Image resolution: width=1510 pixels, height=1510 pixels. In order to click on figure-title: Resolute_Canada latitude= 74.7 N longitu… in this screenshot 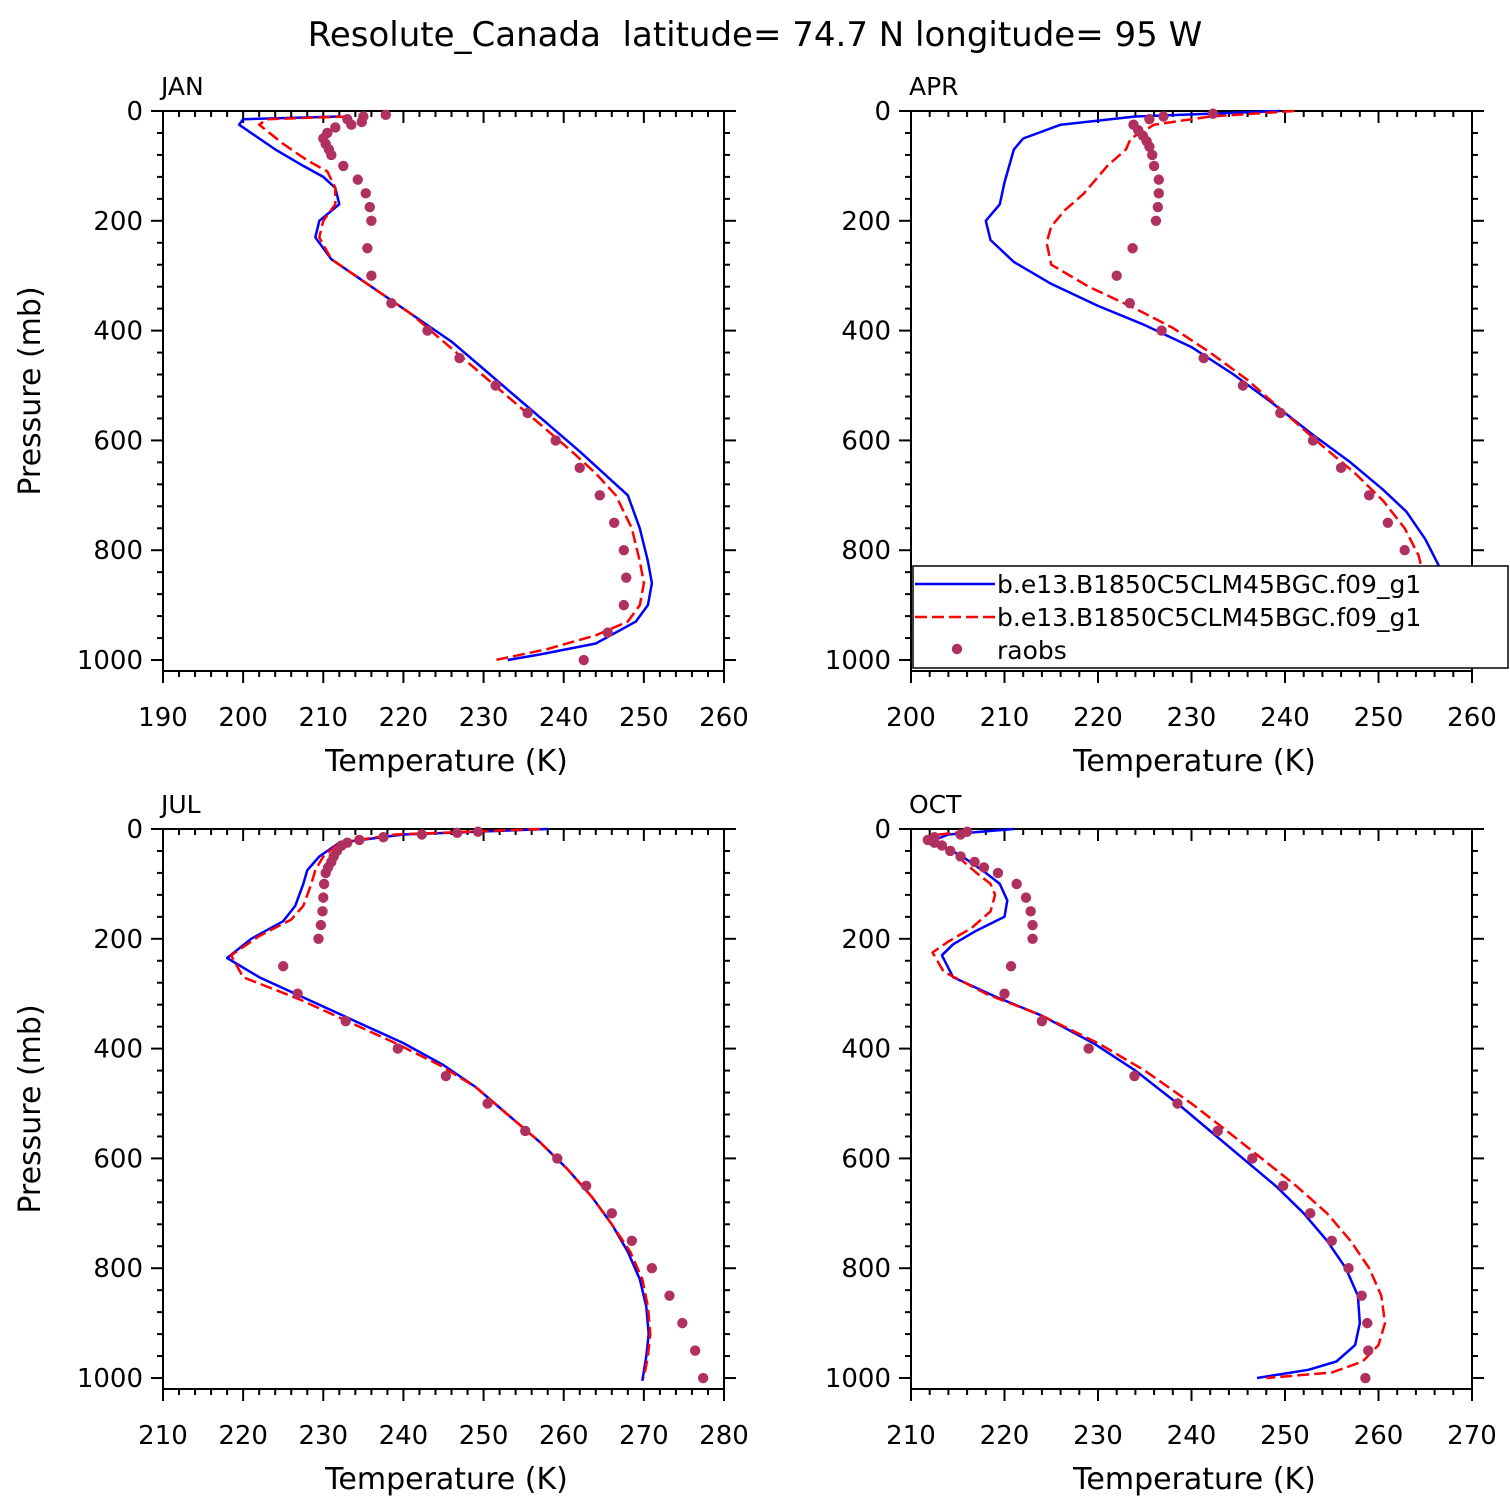, I will do `click(755, 35)`.